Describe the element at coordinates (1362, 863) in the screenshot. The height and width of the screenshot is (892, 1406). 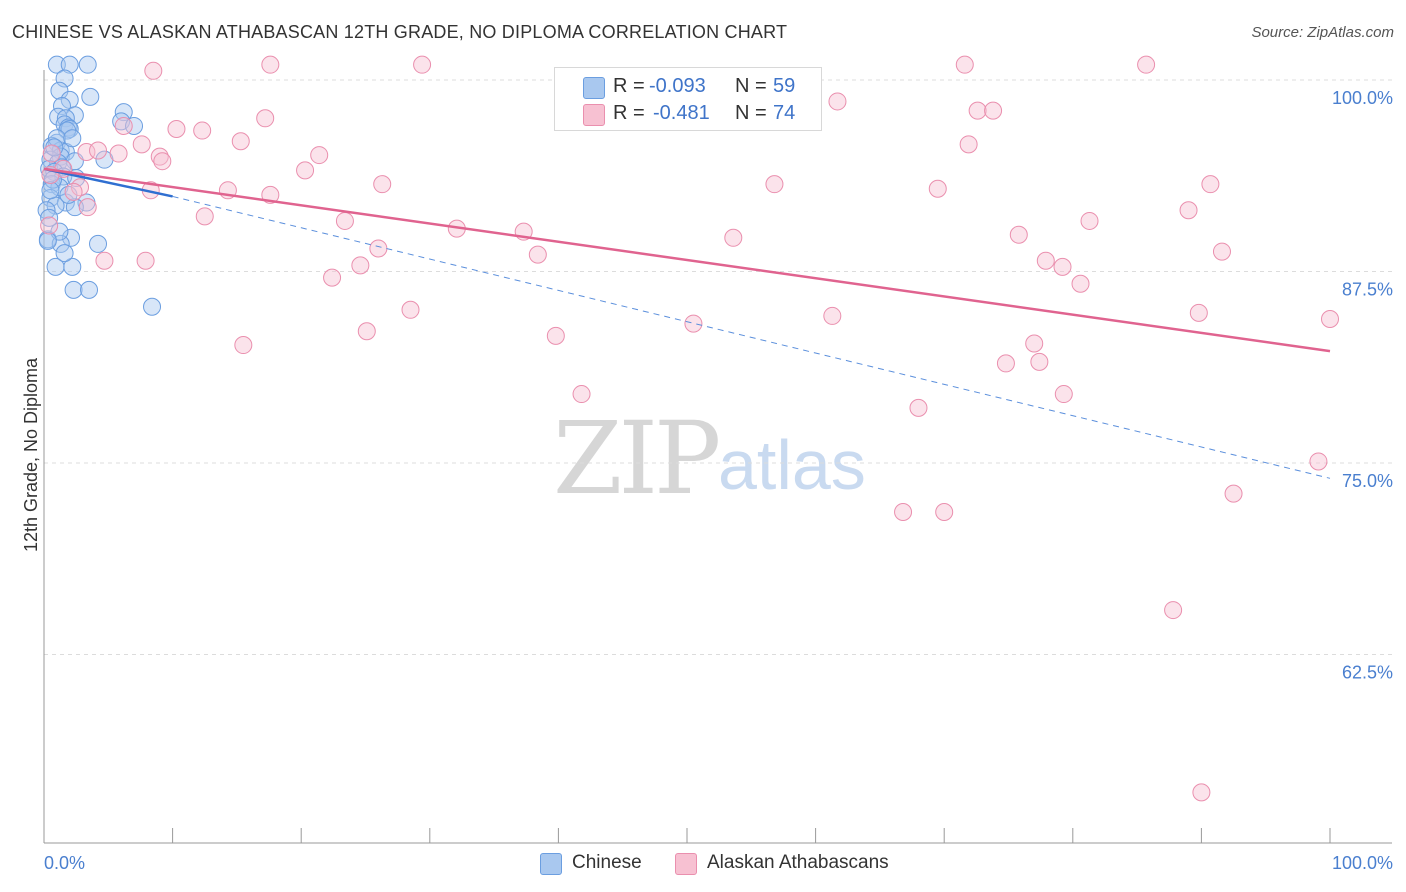
I see `x-tick-label: 100.0%` at that location.